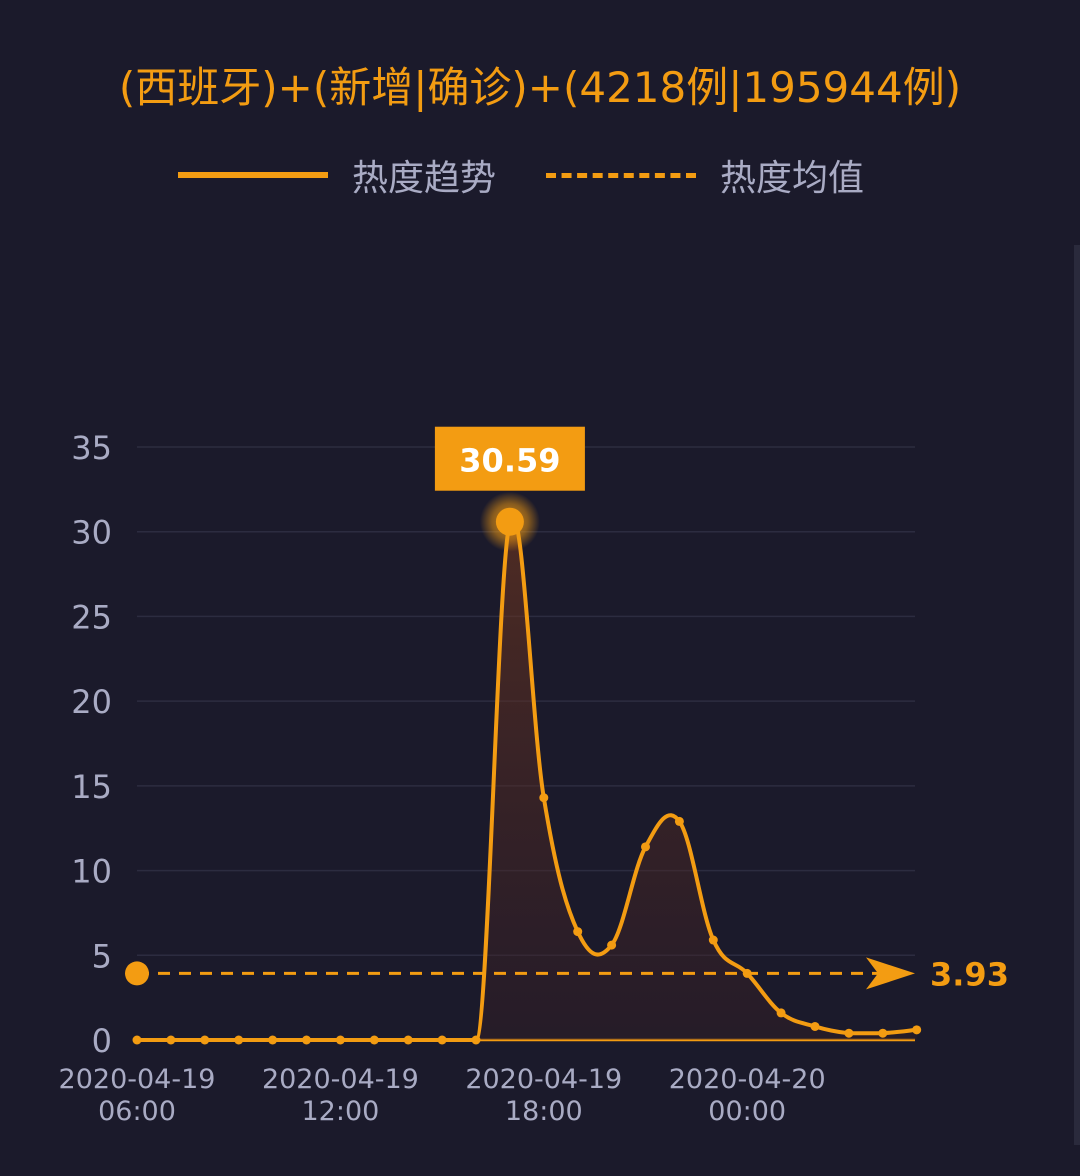  I want to click on y-tick-label: 15, so click(91, 787).